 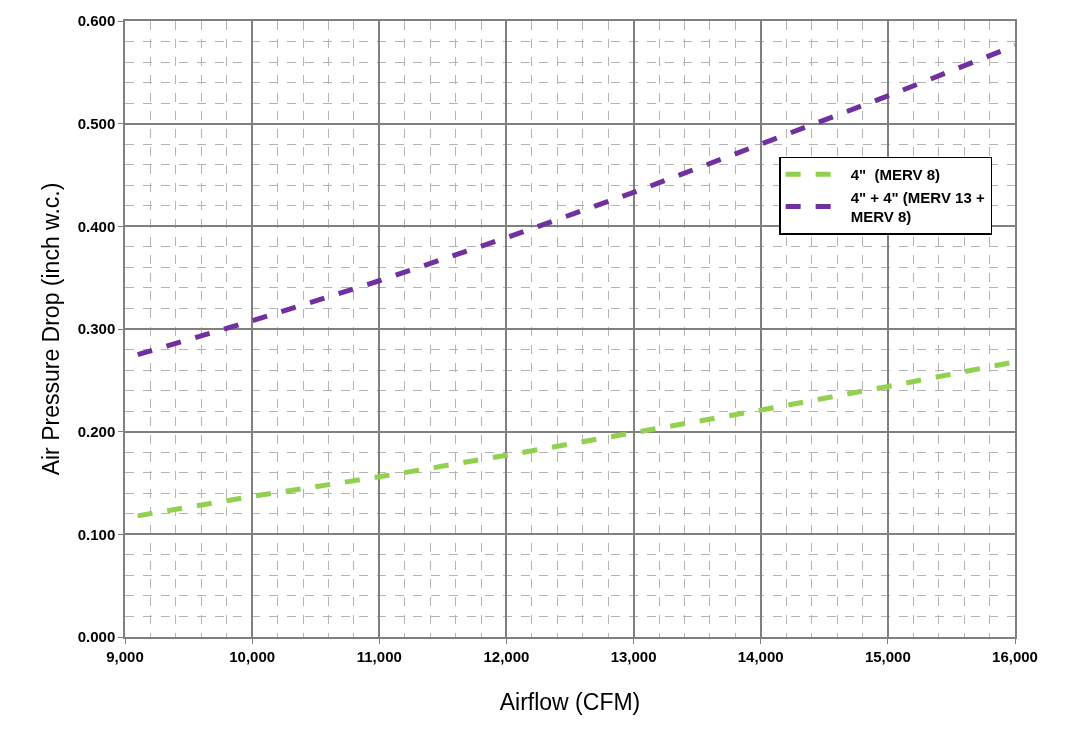 I want to click on x-tick-label: 10,000, so click(x=252, y=656).